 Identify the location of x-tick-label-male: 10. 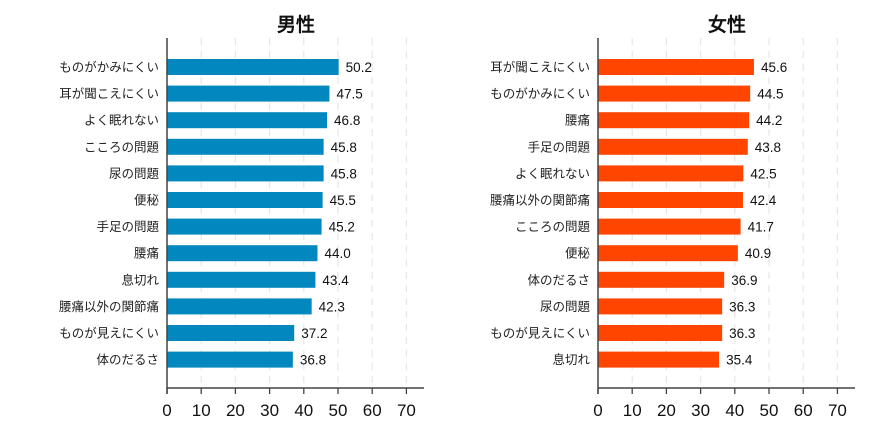
(201, 410).